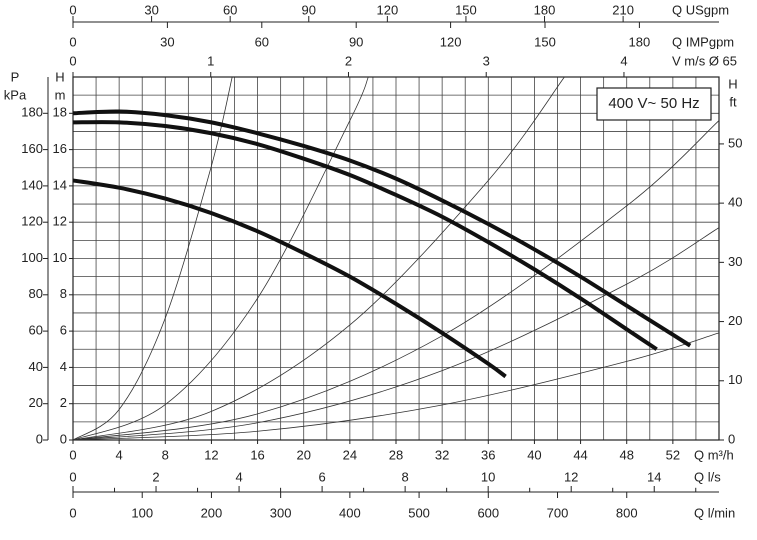  What do you see at coordinates (626, 454) in the screenshot?
I see `x-tick-label: 48` at bounding box center [626, 454].